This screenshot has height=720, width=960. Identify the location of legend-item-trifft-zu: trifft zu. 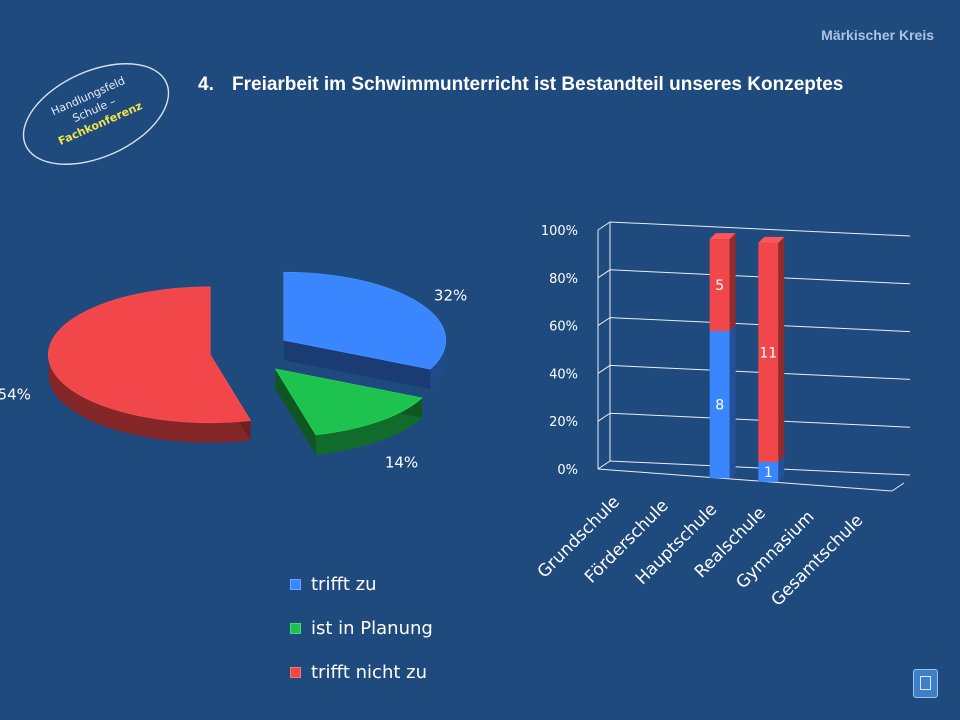
(361, 584).